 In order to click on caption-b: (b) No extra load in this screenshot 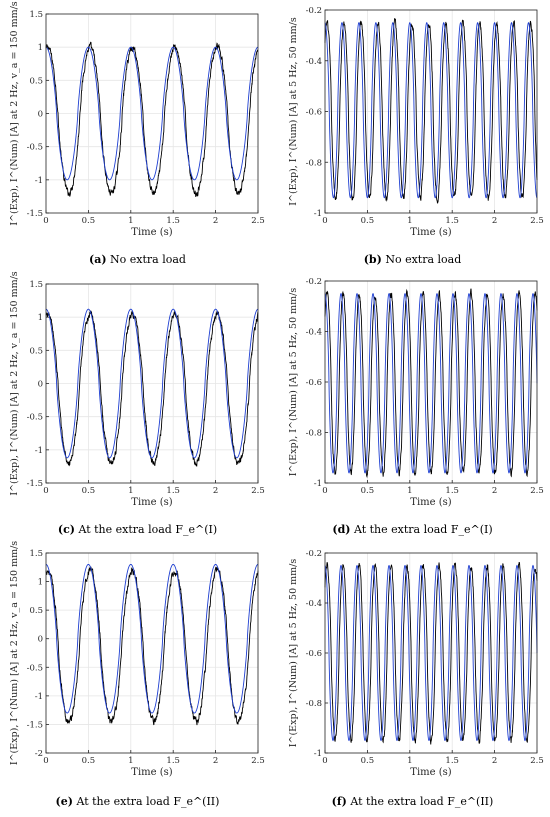, I will do `click(412, 259)`.